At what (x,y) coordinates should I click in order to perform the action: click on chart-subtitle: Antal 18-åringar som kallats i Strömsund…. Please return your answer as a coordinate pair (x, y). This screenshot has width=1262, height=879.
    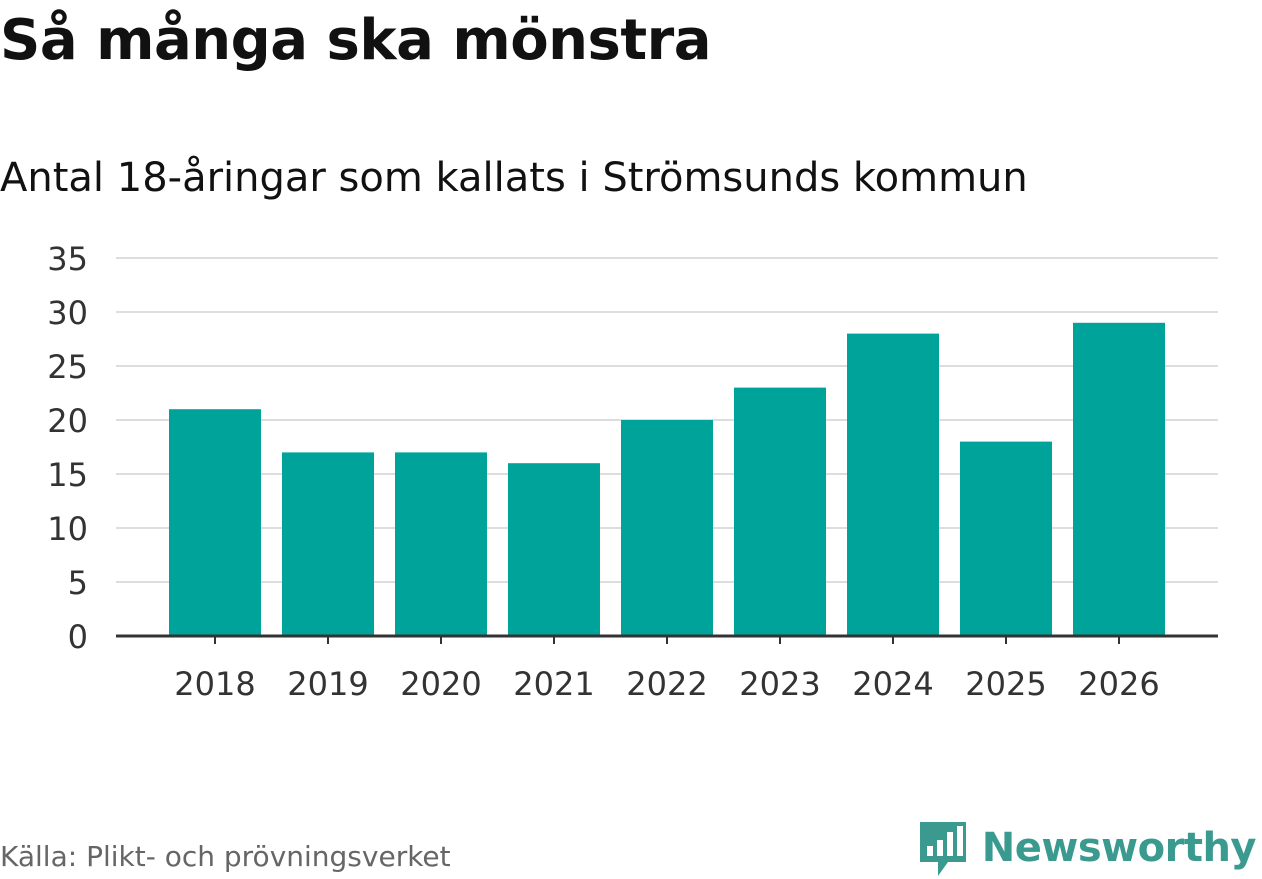
    Looking at the image, I should click on (514, 178).